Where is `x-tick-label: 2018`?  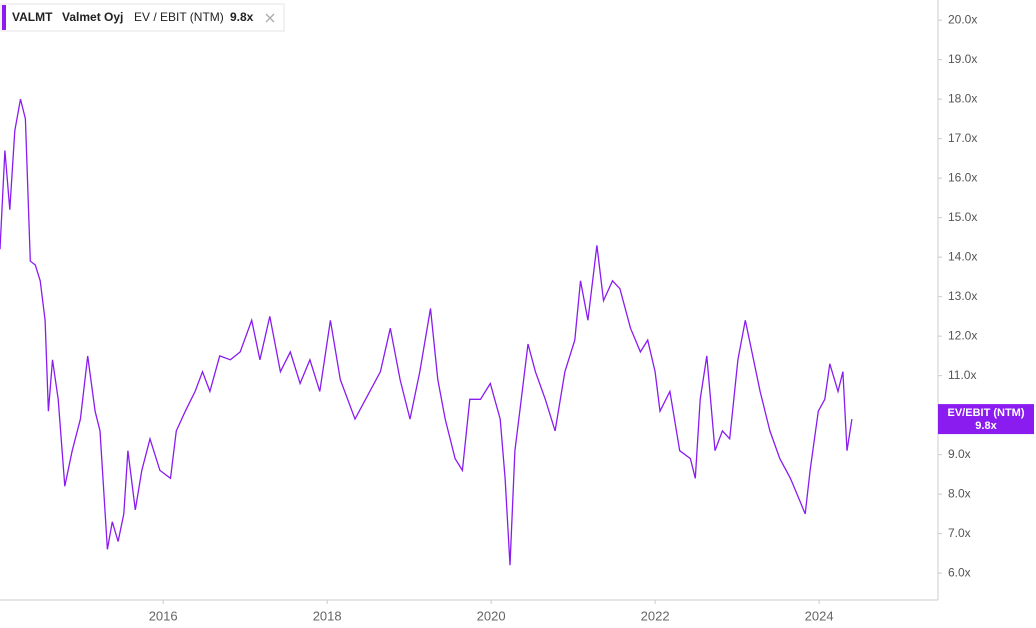
x-tick-label: 2018 is located at coordinates (327, 615).